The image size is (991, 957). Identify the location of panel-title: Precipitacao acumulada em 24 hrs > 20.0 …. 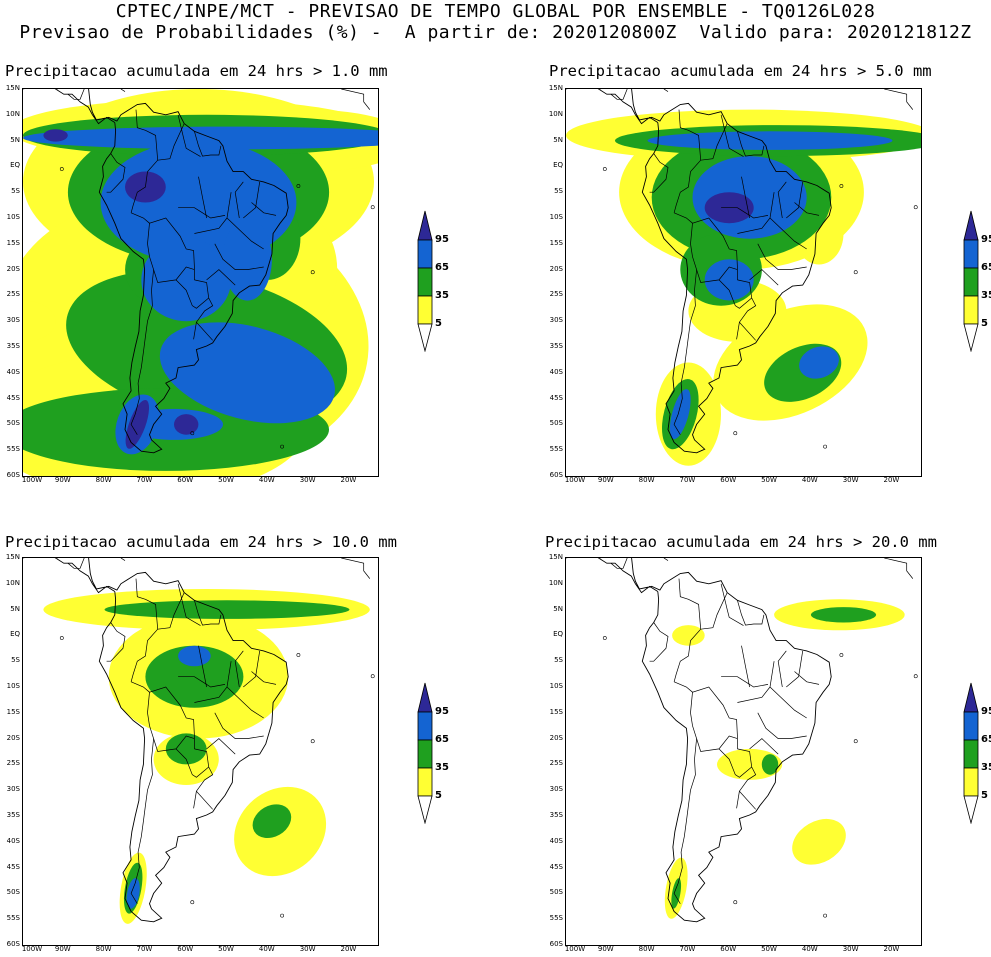
(741, 542).